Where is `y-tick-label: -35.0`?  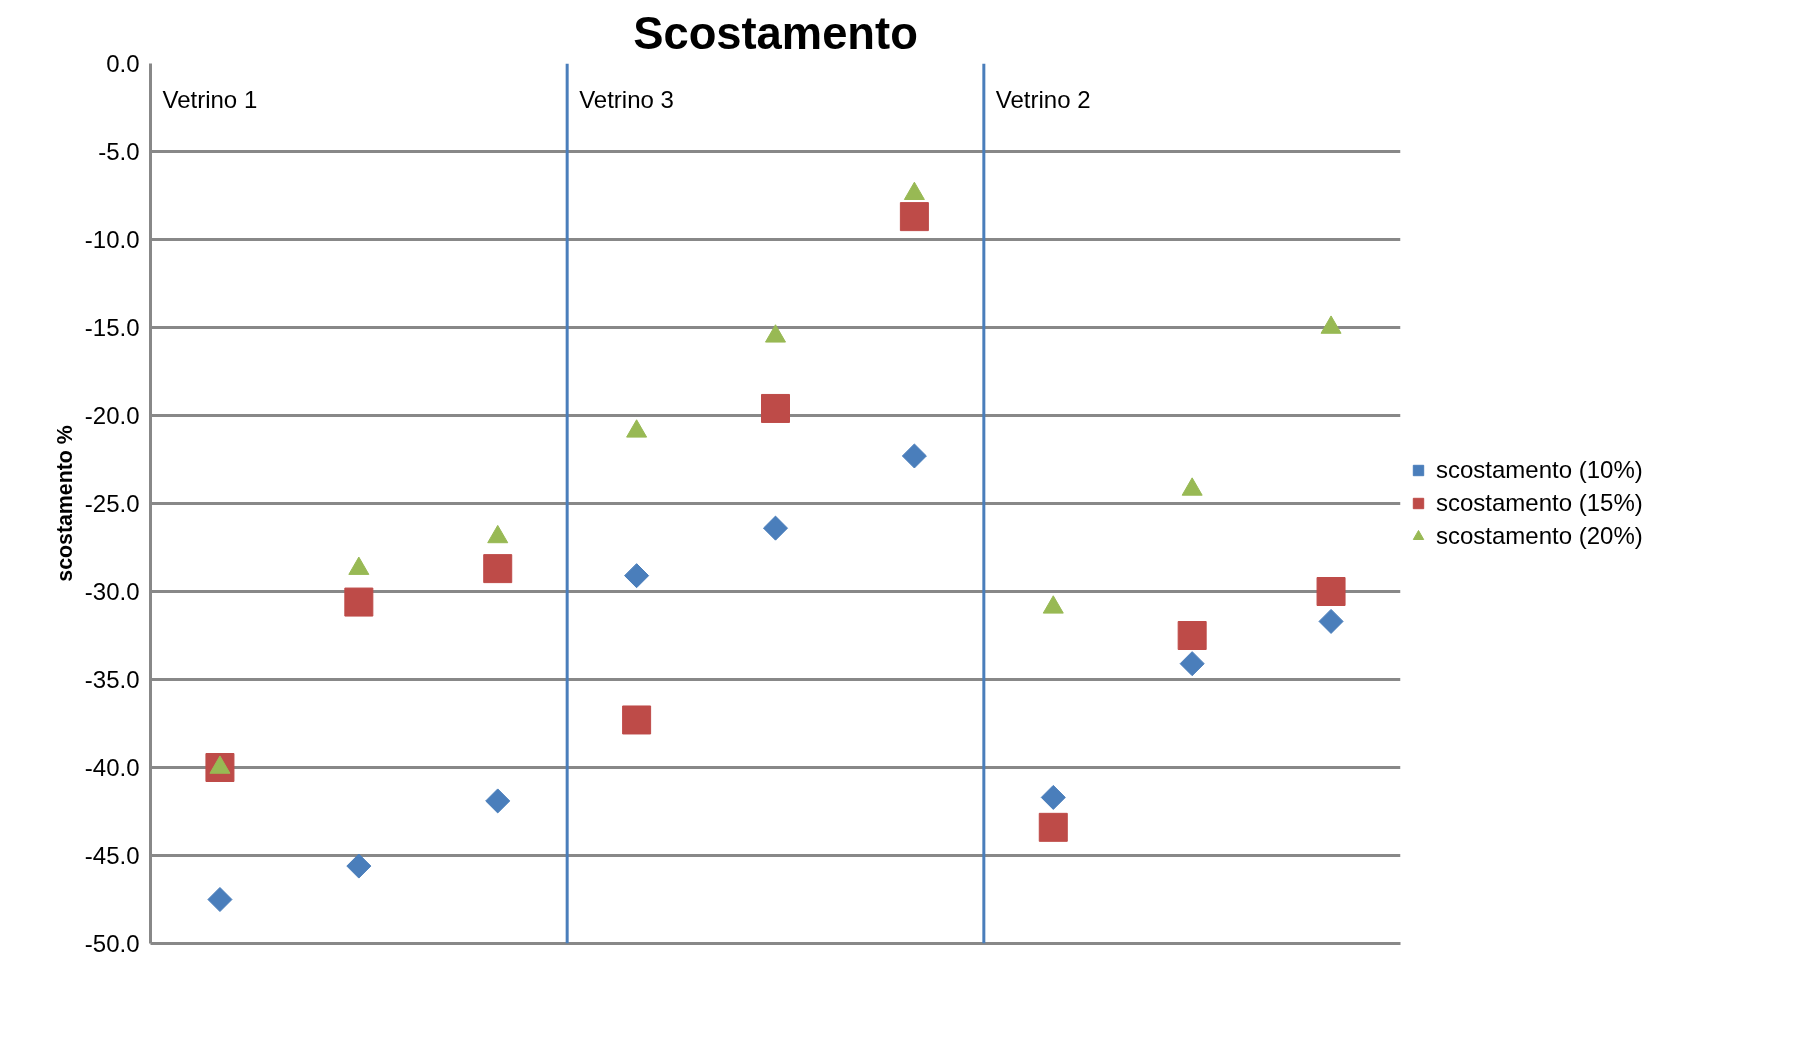
y-tick-label: -35.0 is located at coordinates (112, 679).